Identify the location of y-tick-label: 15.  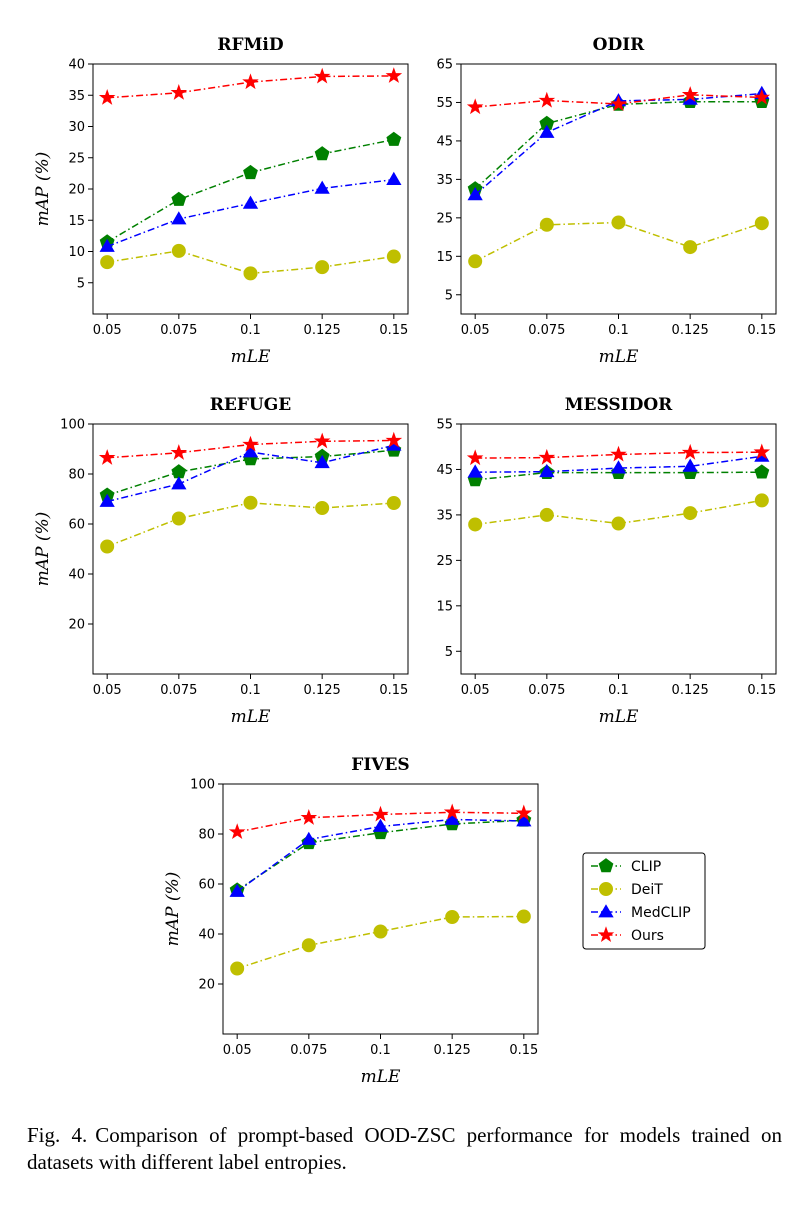
(76, 221).